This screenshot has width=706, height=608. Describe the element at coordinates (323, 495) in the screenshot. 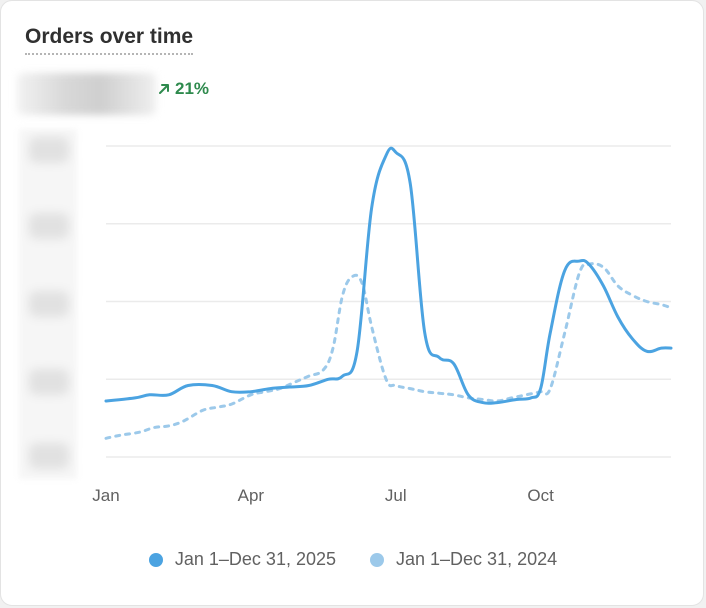

I see `x-axis-ticks: Jan Apr Jul Oct` at that location.